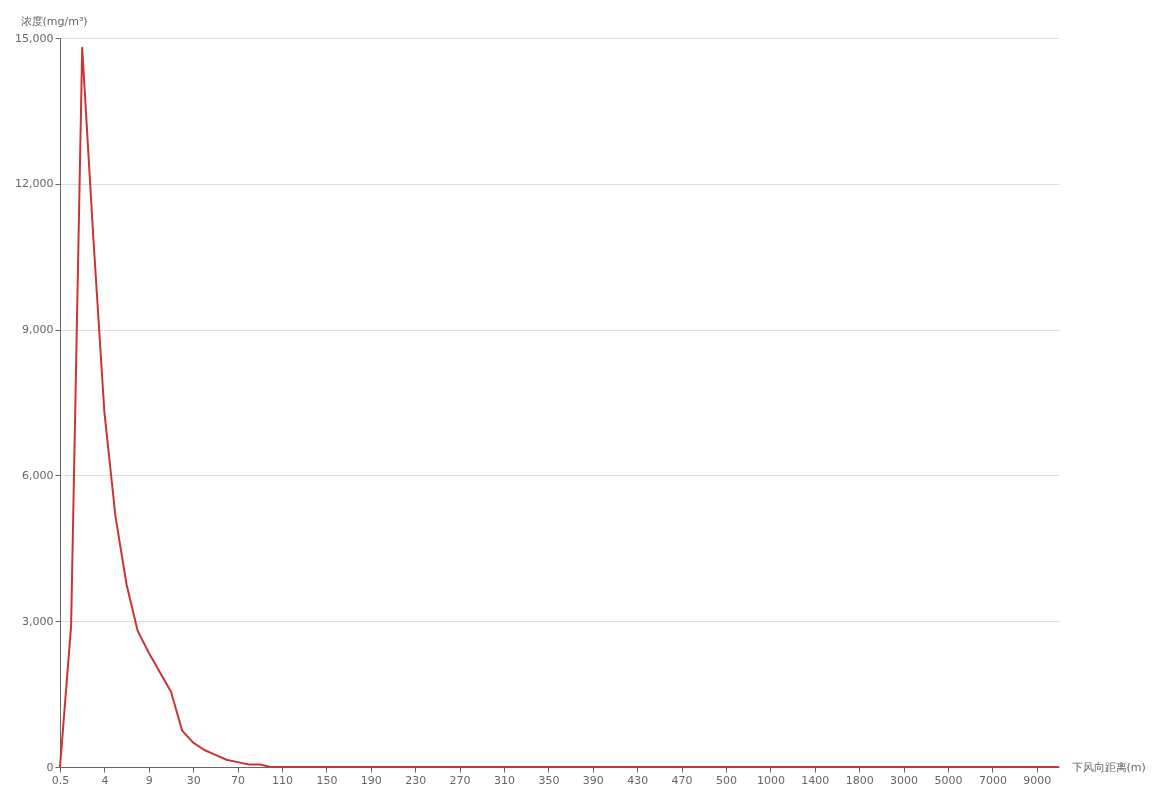 The image size is (1155, 794). Describe the element at coordinates (770, 780) in the screenshot. I see `x-tick-label: 1000` at that location.